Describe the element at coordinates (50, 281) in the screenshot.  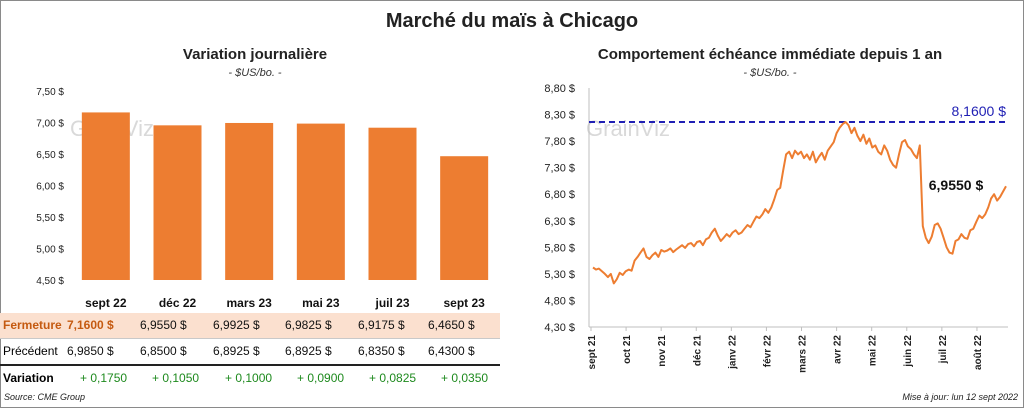
I see `y-tick-label: 4,50 $` at that location.